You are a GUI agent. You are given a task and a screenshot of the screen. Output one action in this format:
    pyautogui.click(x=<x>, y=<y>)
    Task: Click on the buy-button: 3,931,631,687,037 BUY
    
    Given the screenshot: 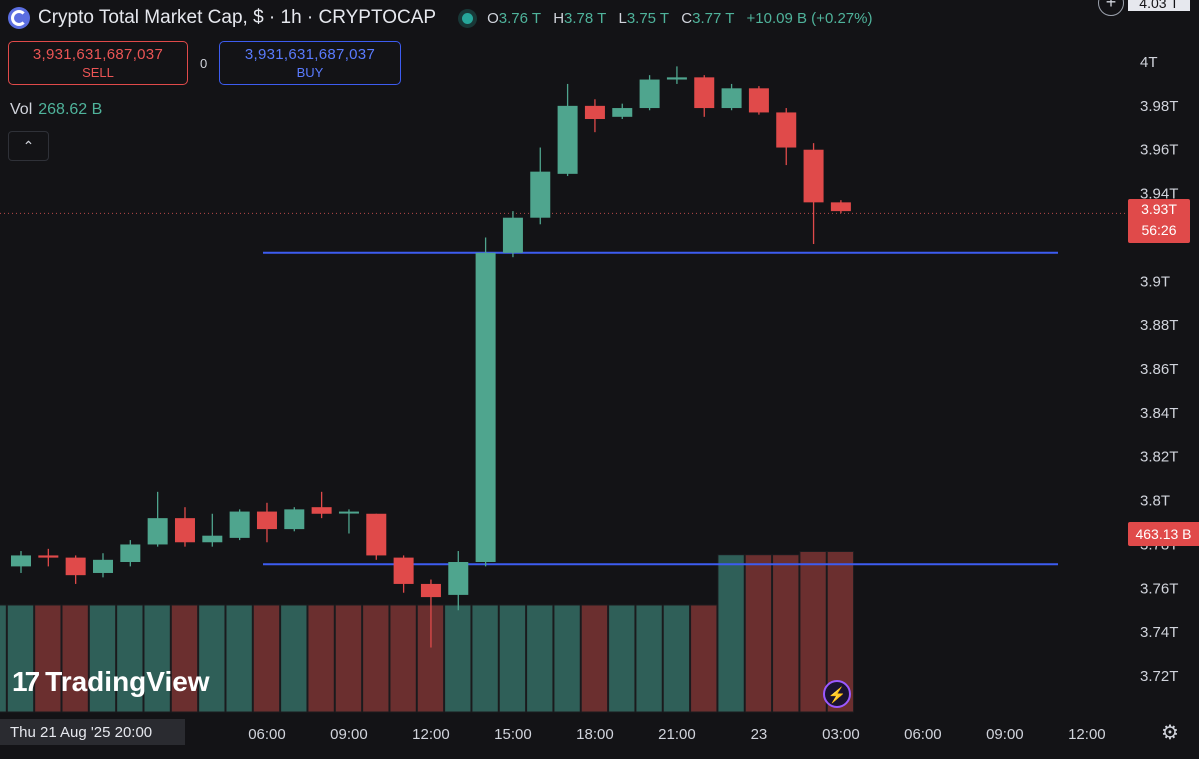 What is the action you would take?
    pyautogui.click(x=310, y=63)
    